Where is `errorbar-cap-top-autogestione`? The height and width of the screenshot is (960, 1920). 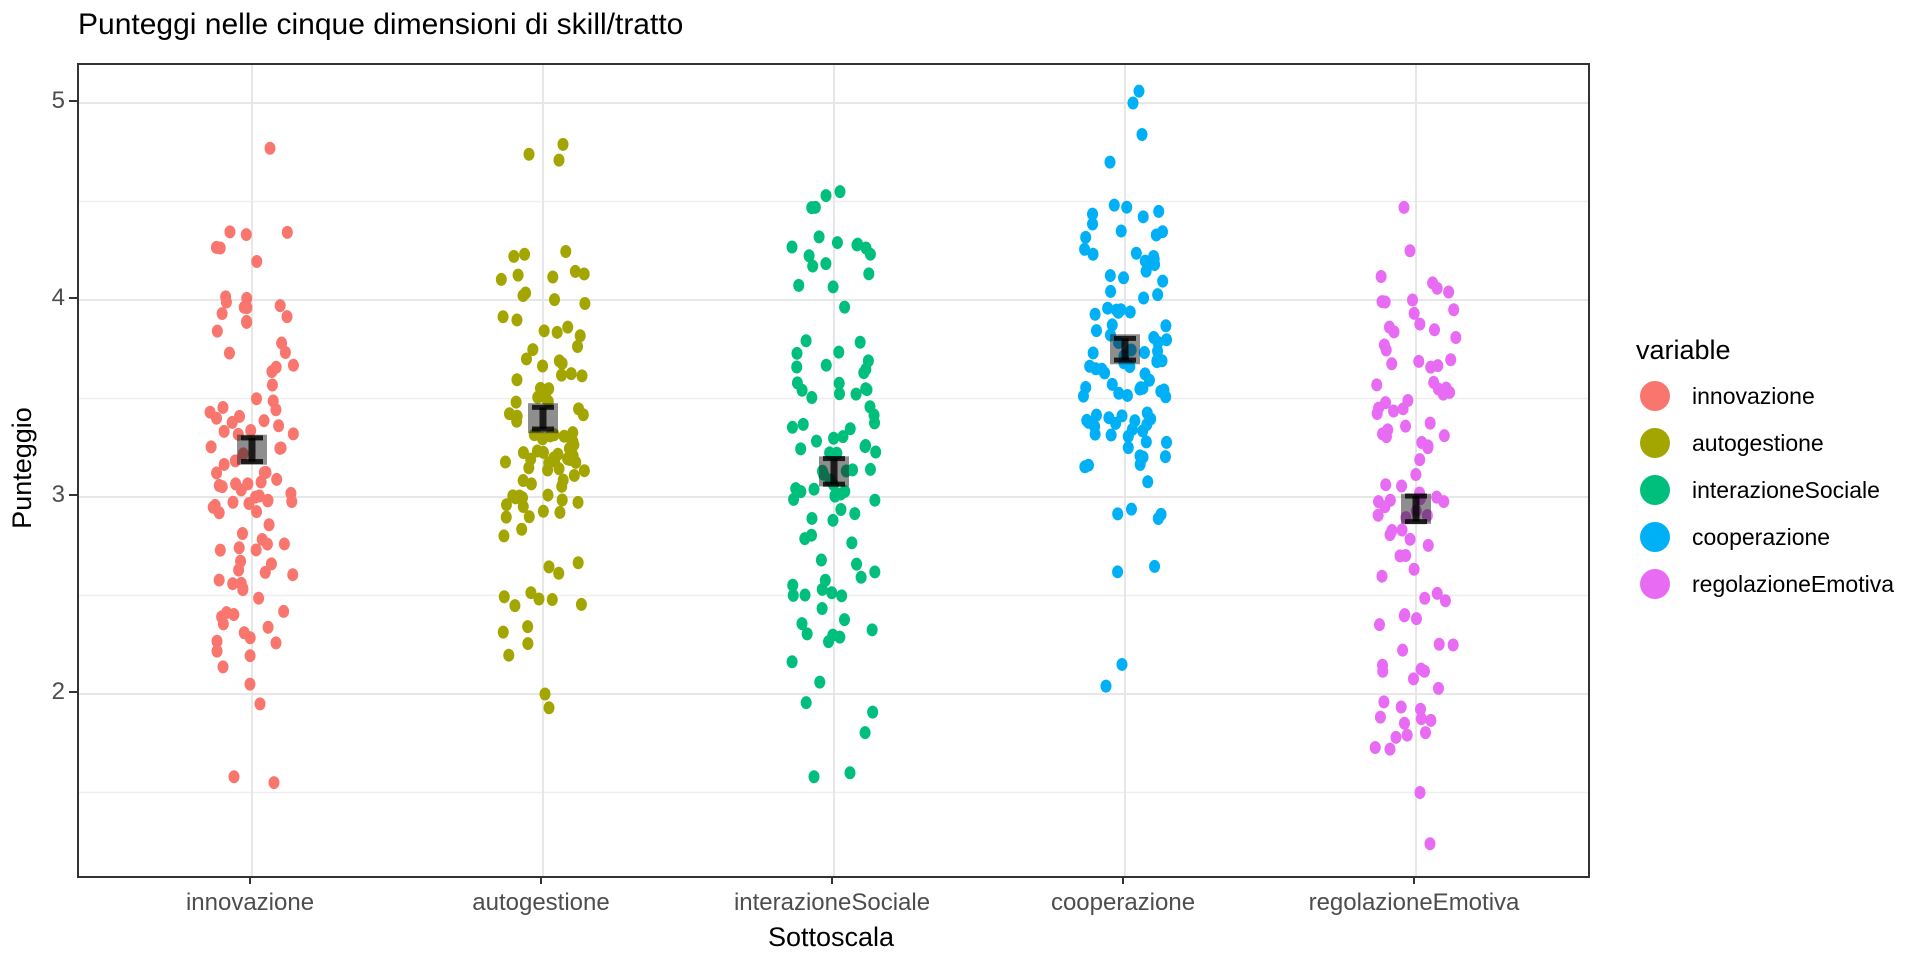 errorbar-cap-top-autogestione is located at coordinates (543, 407).